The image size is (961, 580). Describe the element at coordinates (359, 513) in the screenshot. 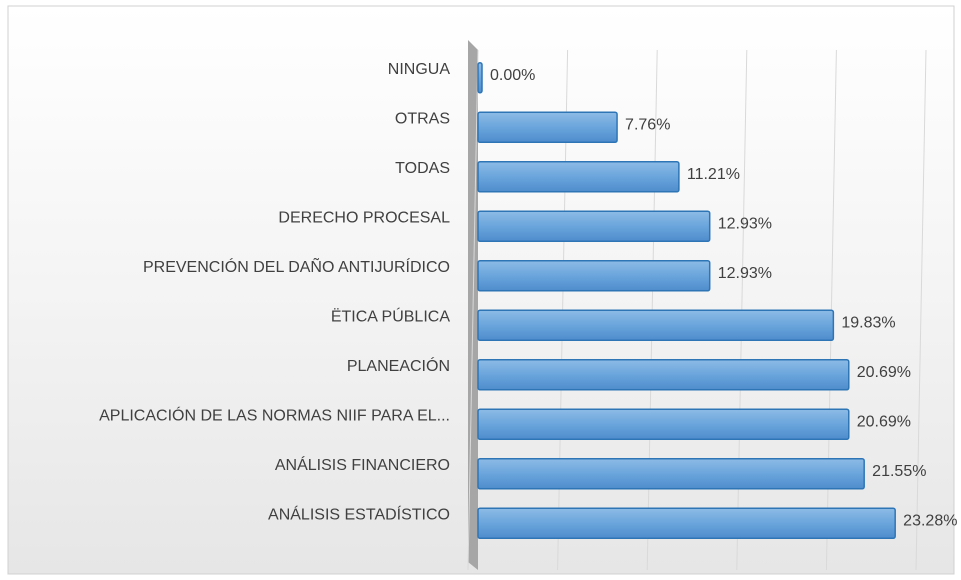

I see `y-tick-label: ANÁLISIS ESTADÍSTICO` at that location.